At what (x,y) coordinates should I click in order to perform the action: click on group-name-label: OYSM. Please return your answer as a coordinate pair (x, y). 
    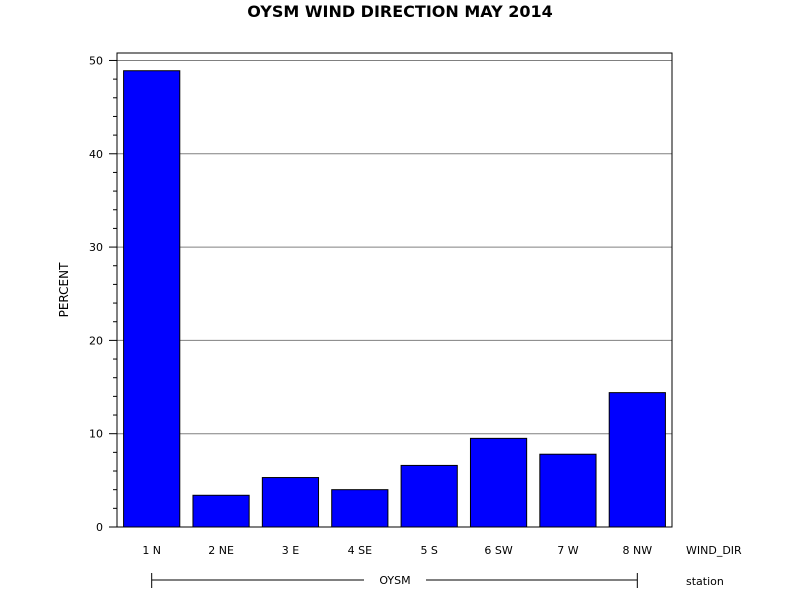
    Looking at the image, I should click on (394, 580).